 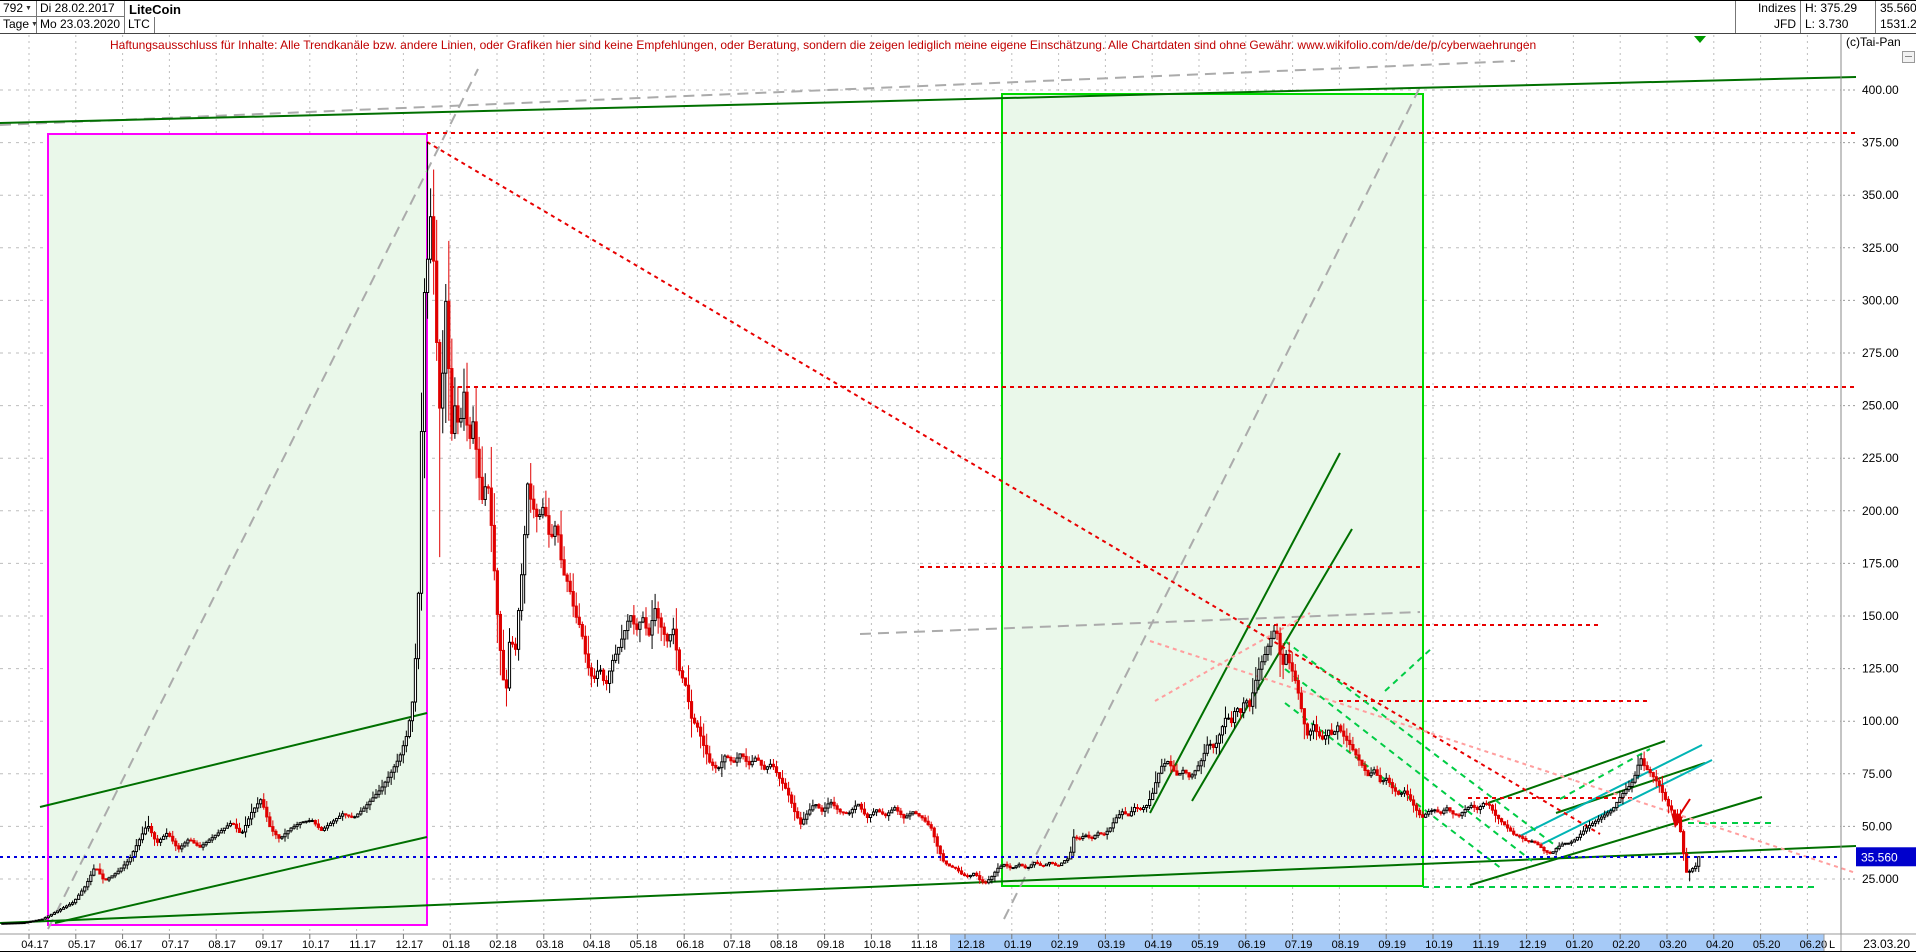 What do you see at coordinates (1485, 945) in the screenshot?
I see `x-axis-label: 11.19` at bounding box center [1485, 945].